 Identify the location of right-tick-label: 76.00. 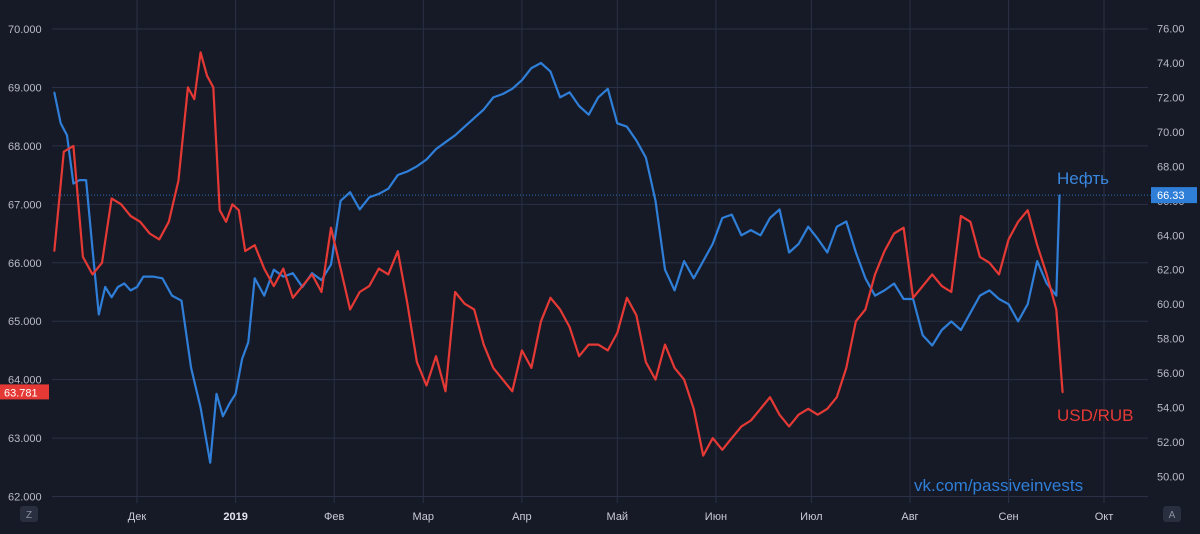
(1171, 30).